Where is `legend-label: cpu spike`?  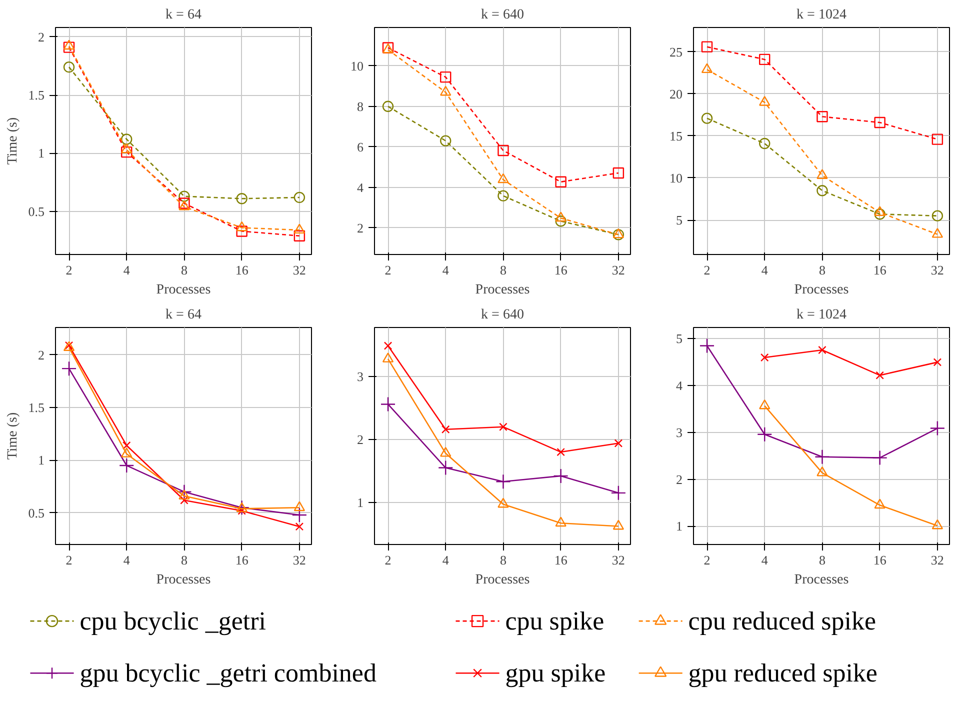 legend-label: cpu spike is located at coordinates (554, 621).